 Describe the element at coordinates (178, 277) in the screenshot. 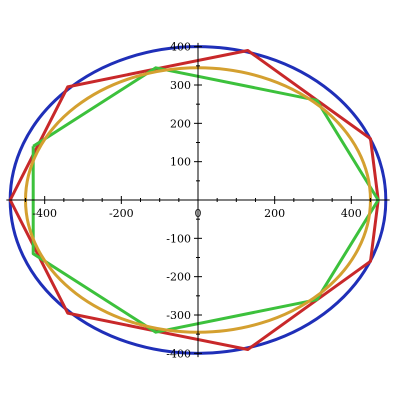

I see `y-tick-label: -200` at that location.